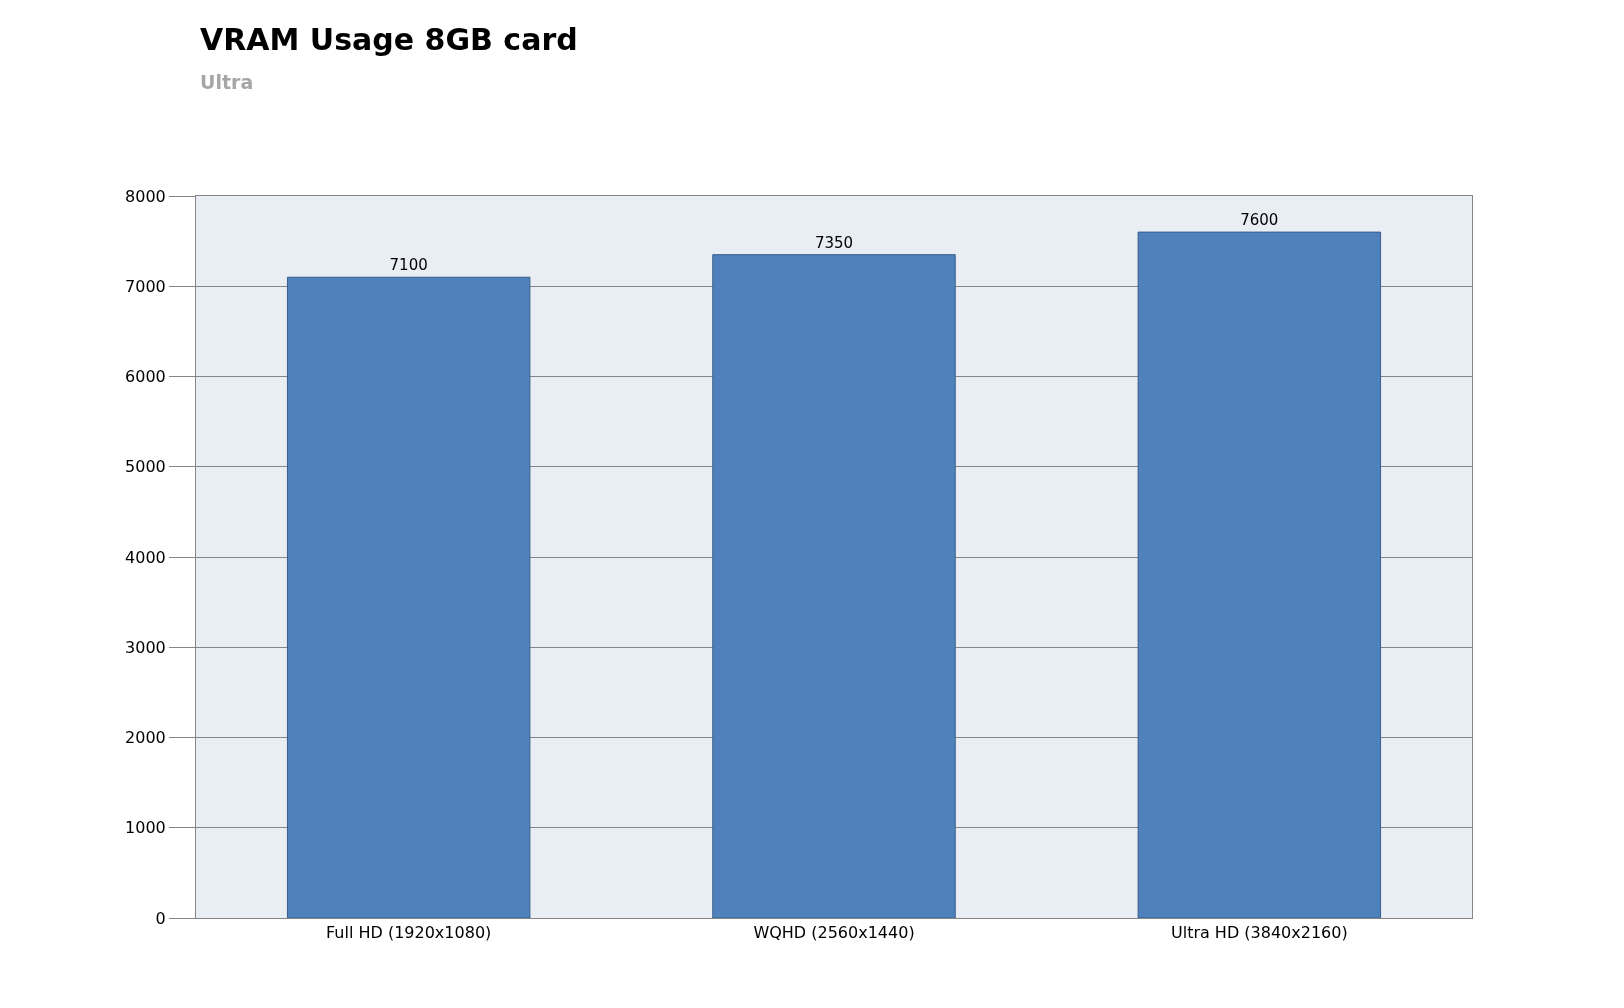 This screenshot has height=1008, width=1624. What do you see at coordinates (145, 647) in the screenshot?
I see `y-tick-label: 3000` at bounding box center [145, 647].